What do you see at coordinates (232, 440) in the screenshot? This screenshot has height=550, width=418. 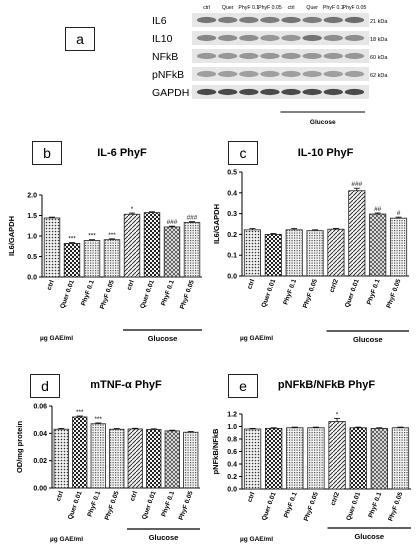 I see `y-tick-label: 0.8` at bounding box center [232, 440].